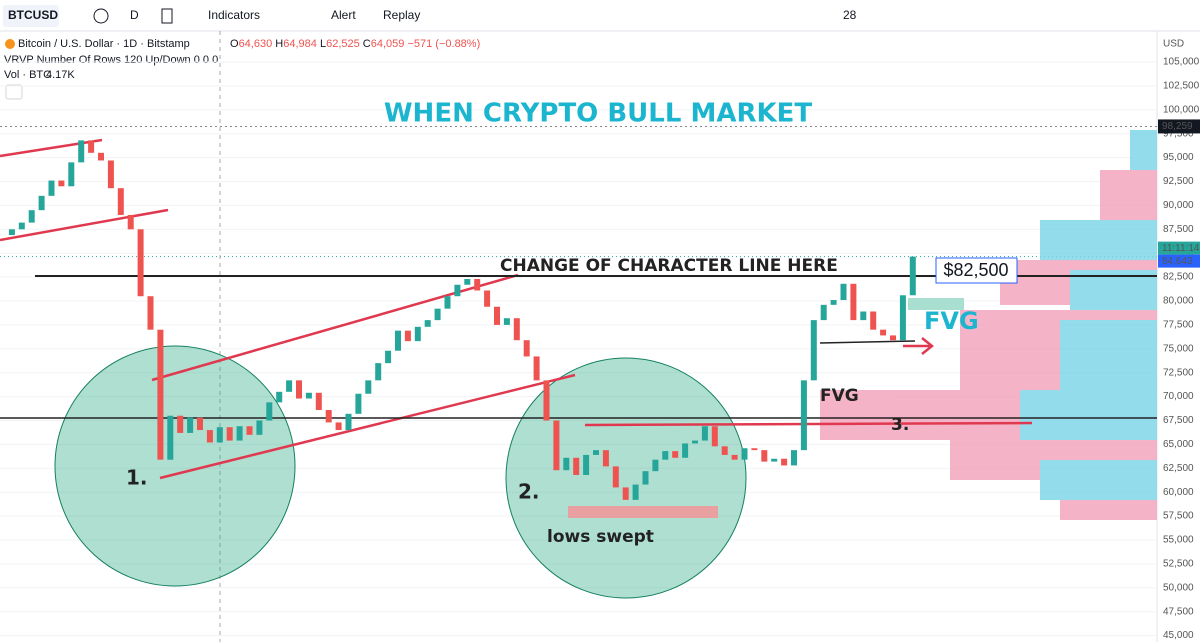  Describe the element at coordinates (1178, 516) in the screenshot. I see `price-tick-label: 57,500` at that location.